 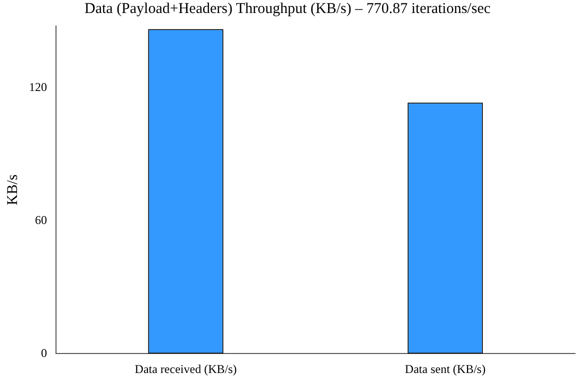 What do you see at coordinates (38, 87) in the screenshot?
I see `y-tick-label: 120` at bounding box center [38, 87].